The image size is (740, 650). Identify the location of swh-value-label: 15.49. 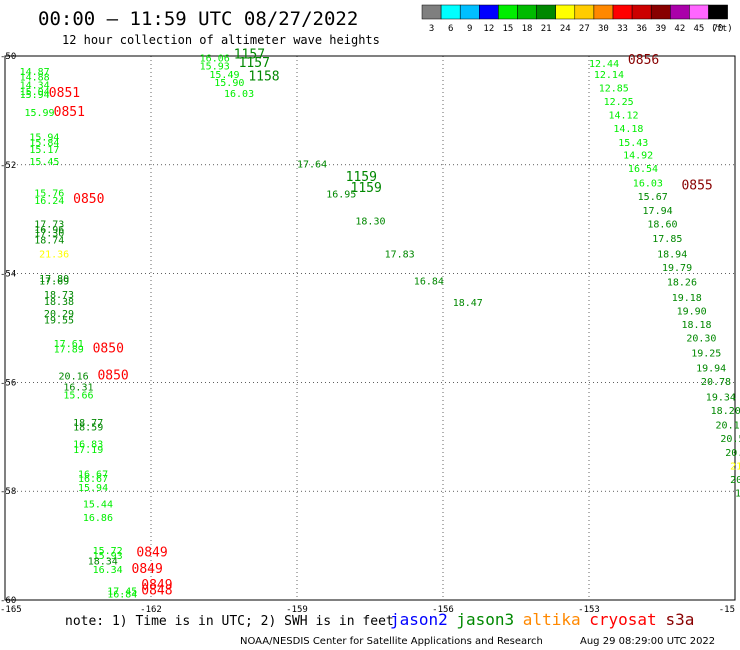
(224, 75).